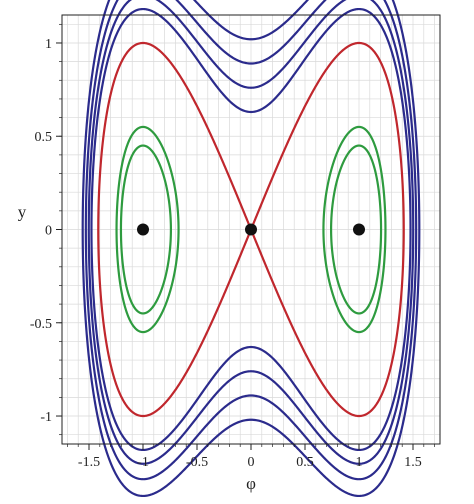 This screenshot has height=504, width=474. I want to click on equilibrium-points, so click(251, 229).